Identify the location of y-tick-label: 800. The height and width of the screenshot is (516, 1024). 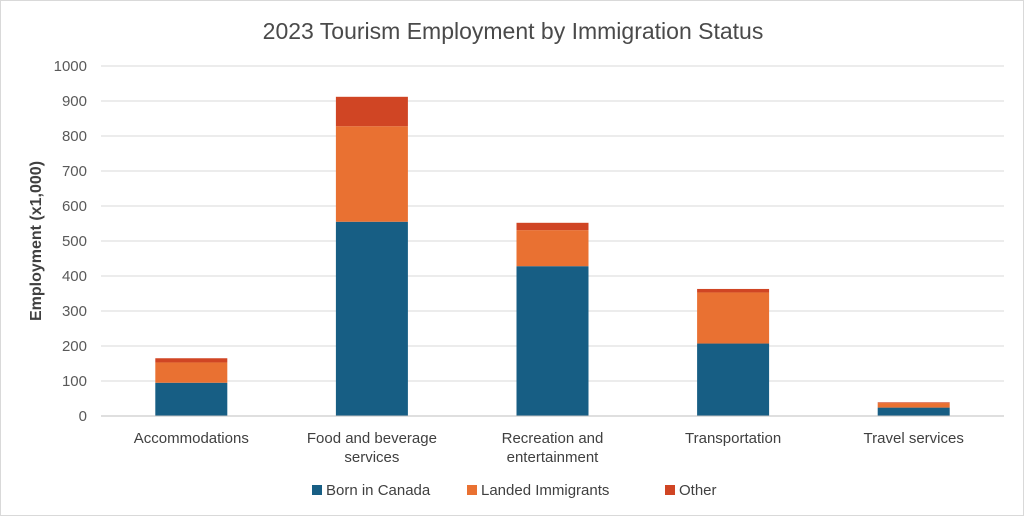
(74, 136).